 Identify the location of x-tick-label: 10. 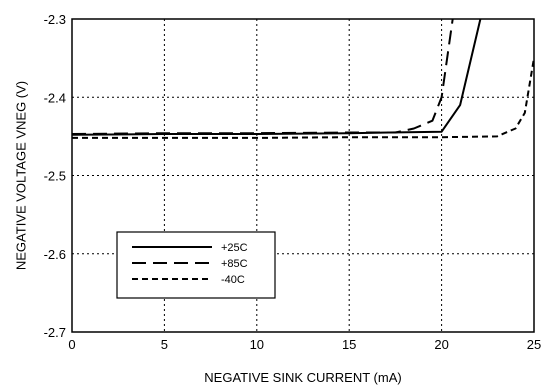
(257, 344).